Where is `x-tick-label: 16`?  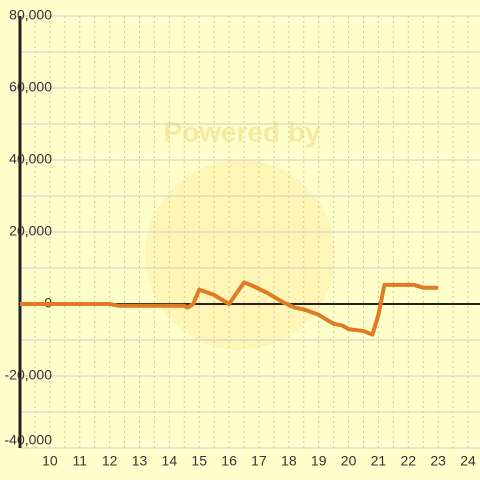
x-tick-label: 16 is located at coordinates (229, 461).